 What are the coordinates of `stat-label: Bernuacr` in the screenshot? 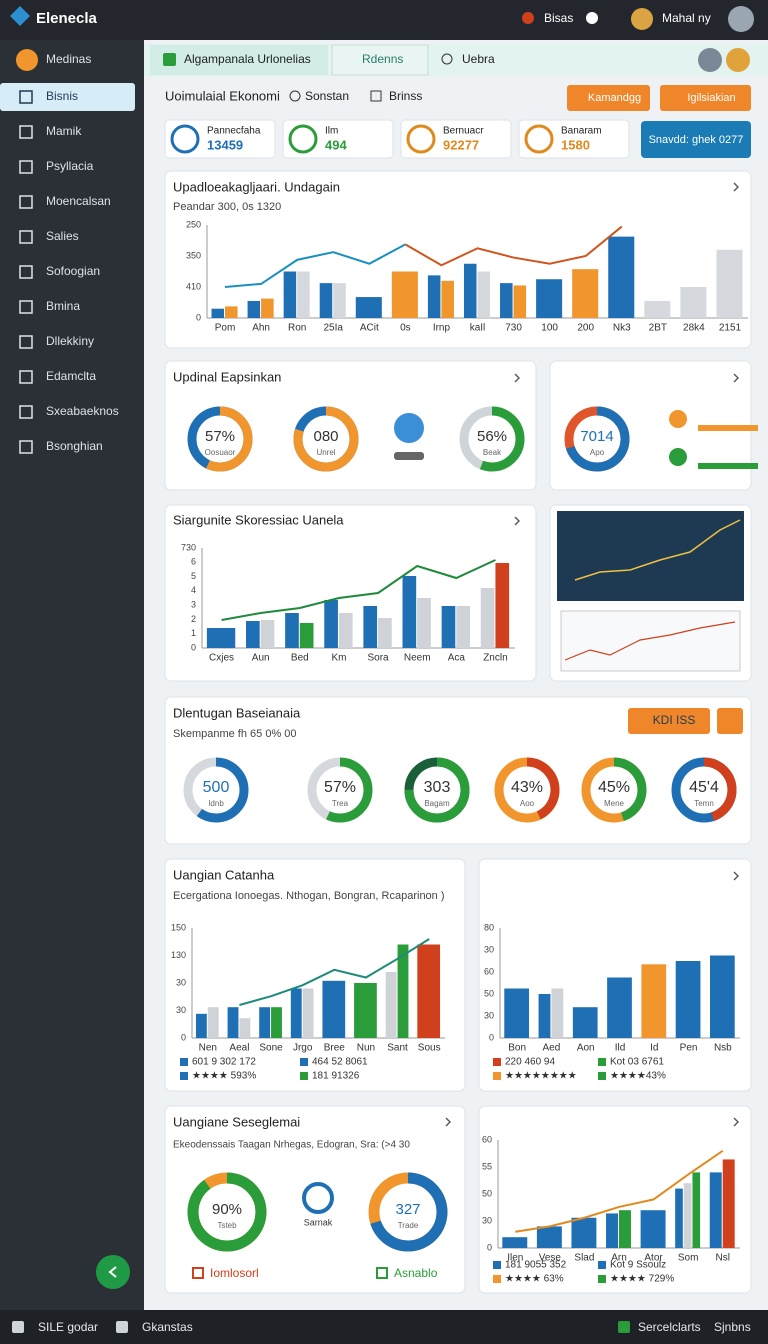 It's located at (463, 131).